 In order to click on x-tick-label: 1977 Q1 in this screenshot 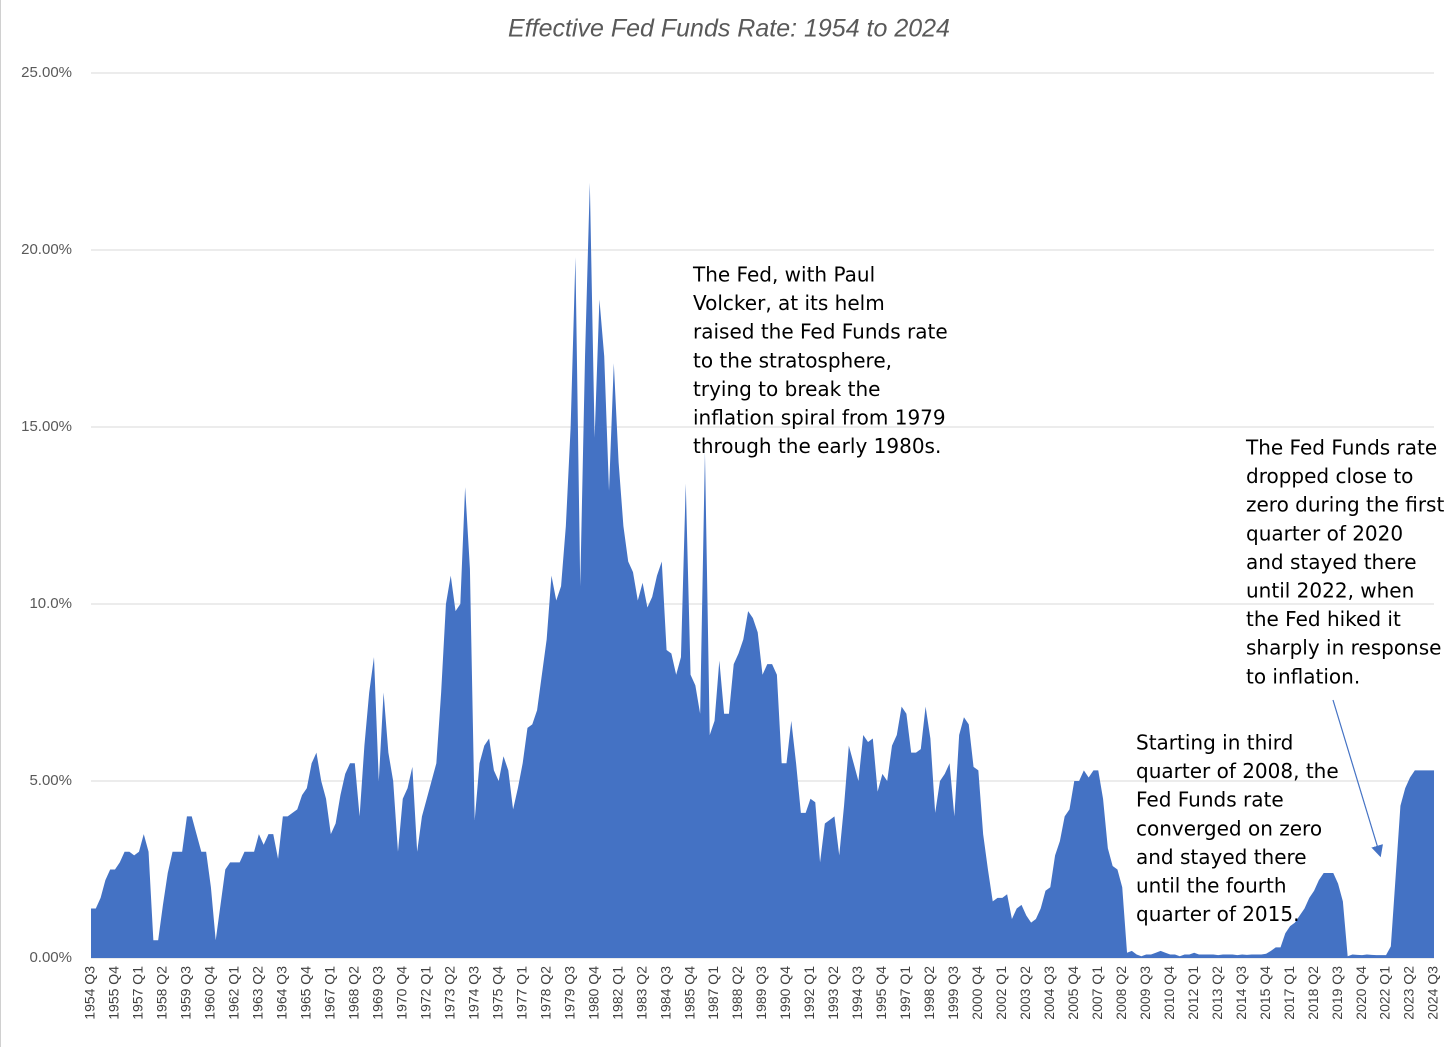, I will do `click(521, 993)`.